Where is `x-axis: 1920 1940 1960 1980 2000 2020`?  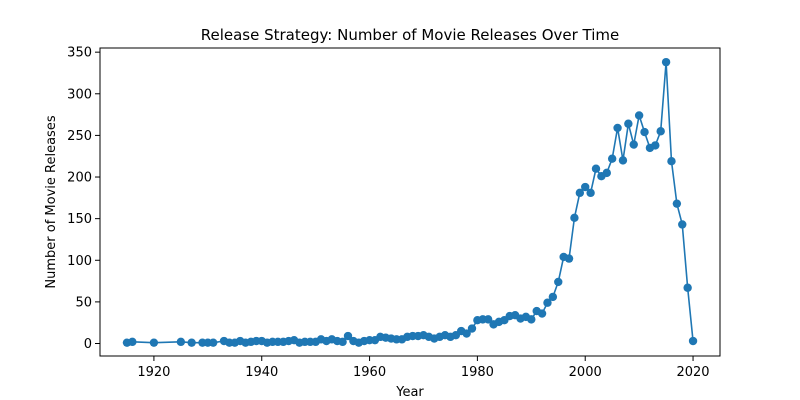 x-axis: 1920 1940 1960 1980 2000 2020 is located at coordinates (423, 368).